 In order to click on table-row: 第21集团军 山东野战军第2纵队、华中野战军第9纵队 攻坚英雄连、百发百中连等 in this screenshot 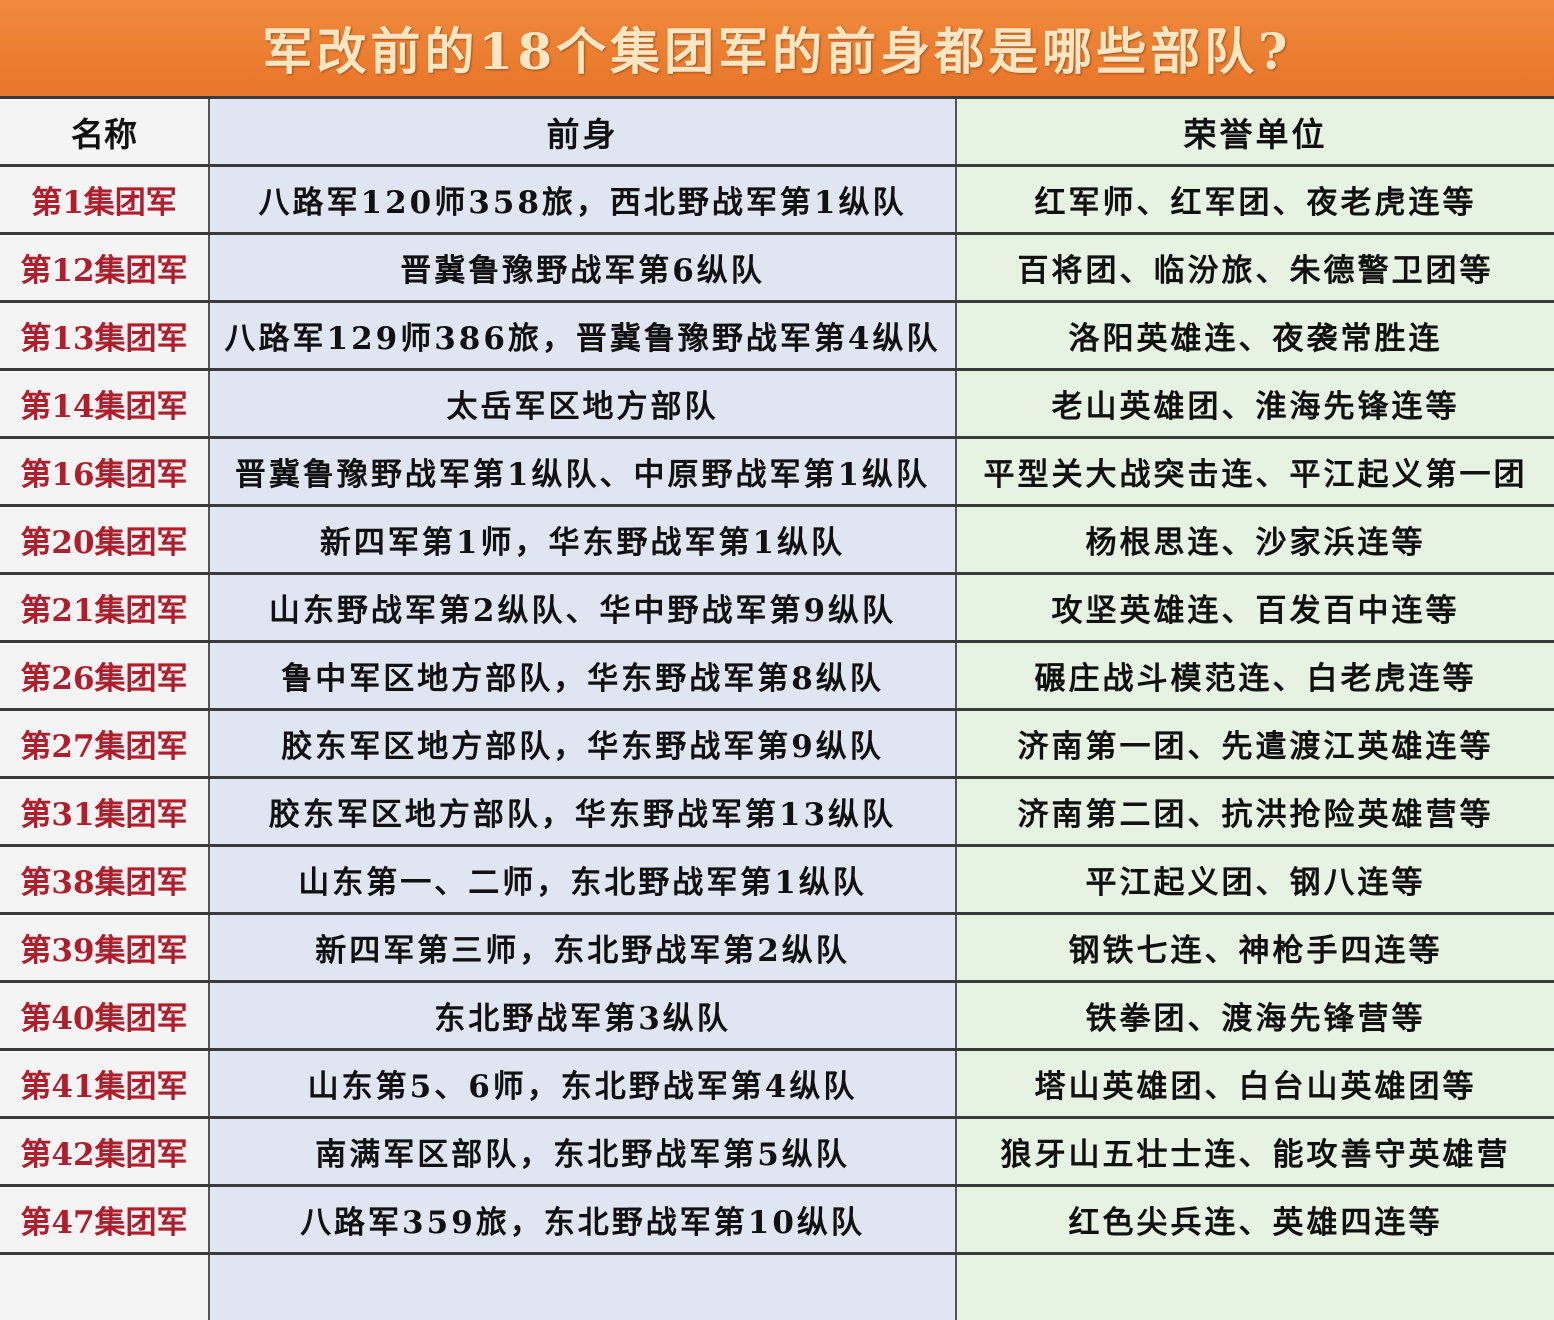, I will do `click(777, 606)`.